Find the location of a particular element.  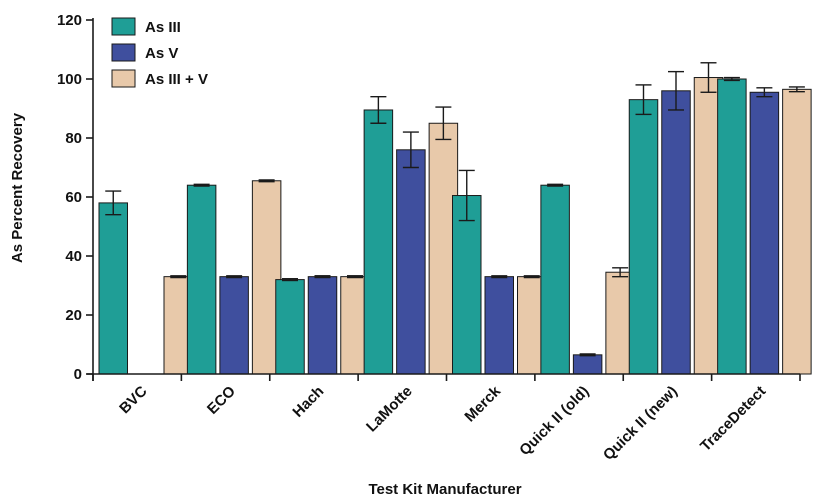

legend-item-series-3: As III + V is located at coordinates (159, 78).